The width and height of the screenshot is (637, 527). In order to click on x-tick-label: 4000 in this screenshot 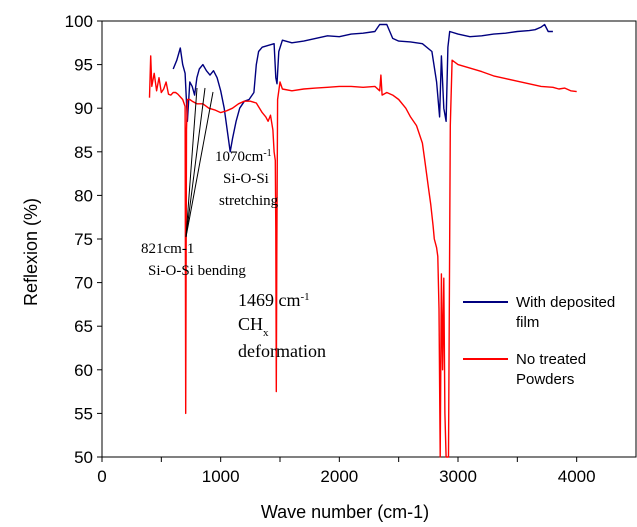, I will do `click(577, 476)`.